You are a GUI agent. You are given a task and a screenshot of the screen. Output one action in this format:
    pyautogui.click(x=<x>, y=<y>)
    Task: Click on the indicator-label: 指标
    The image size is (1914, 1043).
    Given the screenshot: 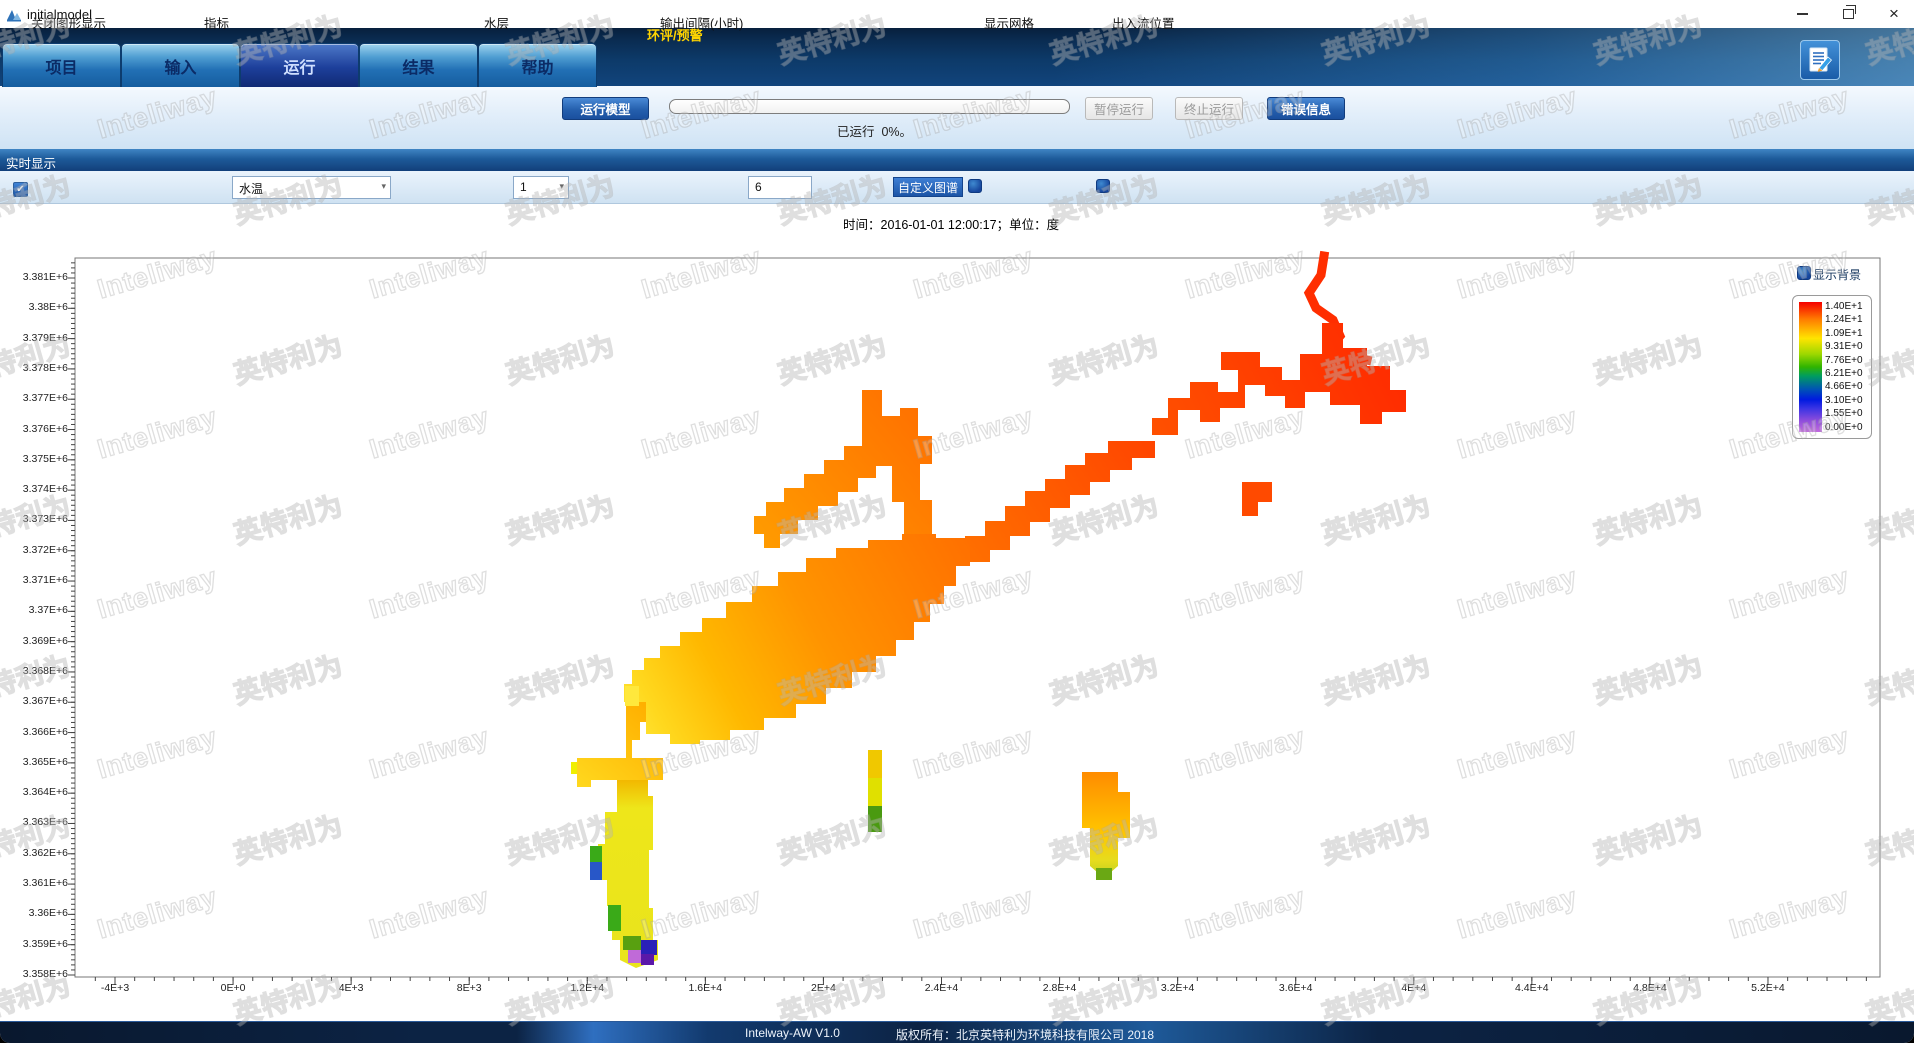 What is the action you would take?
    pyautogui.click(x=217, y=24)
    